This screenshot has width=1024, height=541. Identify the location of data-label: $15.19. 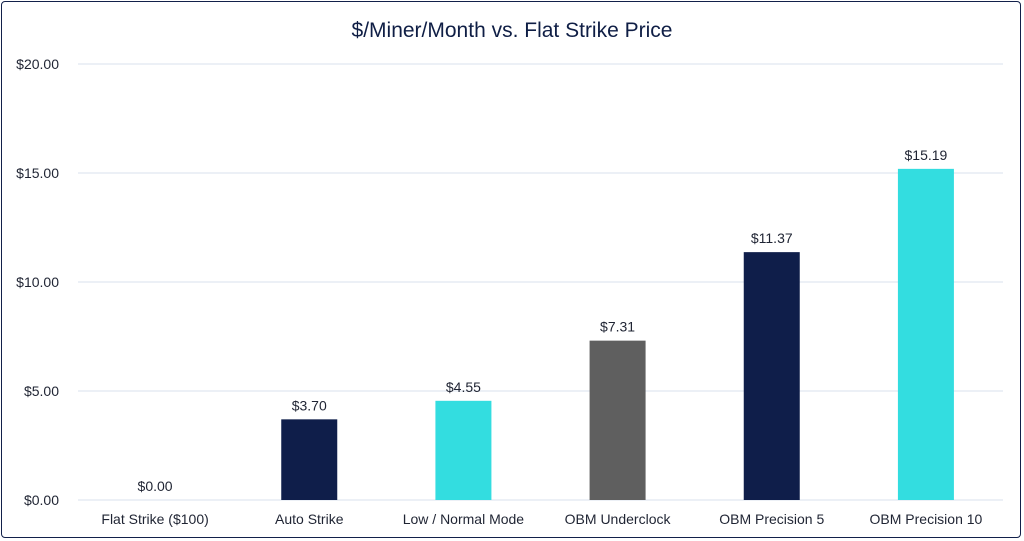
(926, 155).